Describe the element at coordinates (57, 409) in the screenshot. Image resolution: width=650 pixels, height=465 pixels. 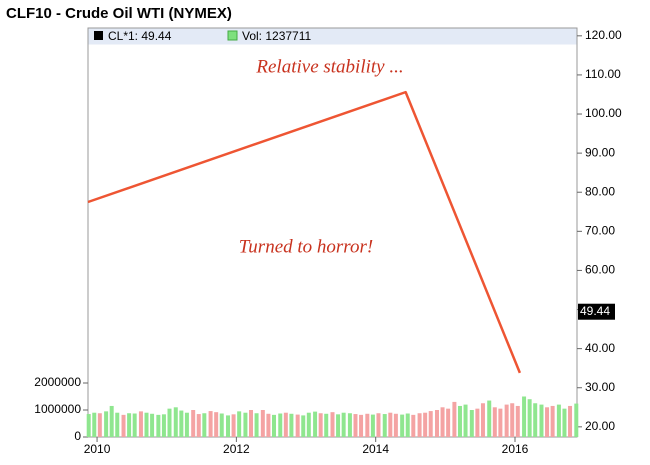
I see `y2-tick-label: 1000000` at that location.